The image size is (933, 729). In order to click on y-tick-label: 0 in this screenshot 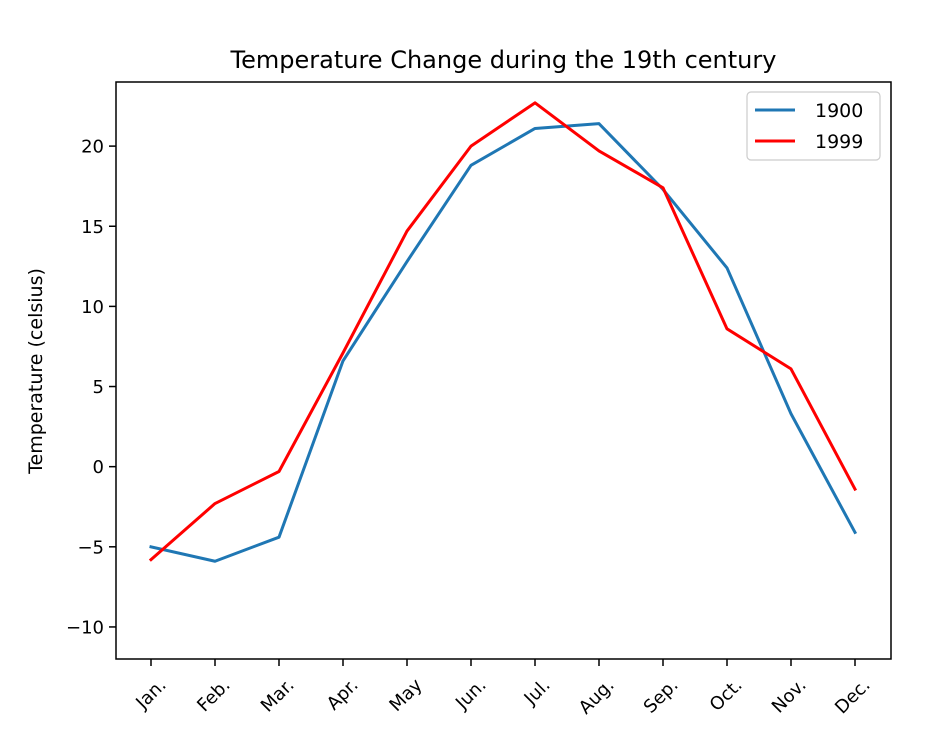, I will do `click(98, 467)`.